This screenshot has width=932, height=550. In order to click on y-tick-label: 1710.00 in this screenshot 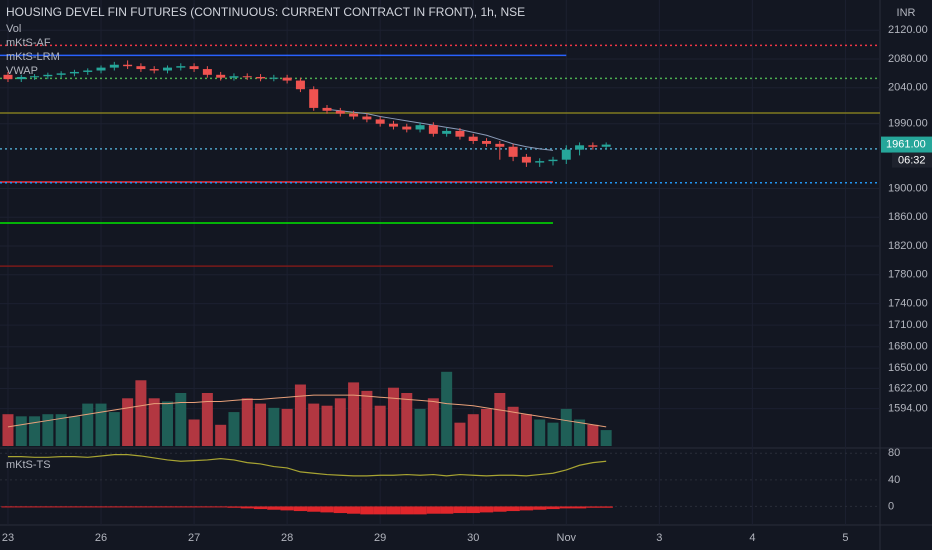, I will do `click(908, 325)`.